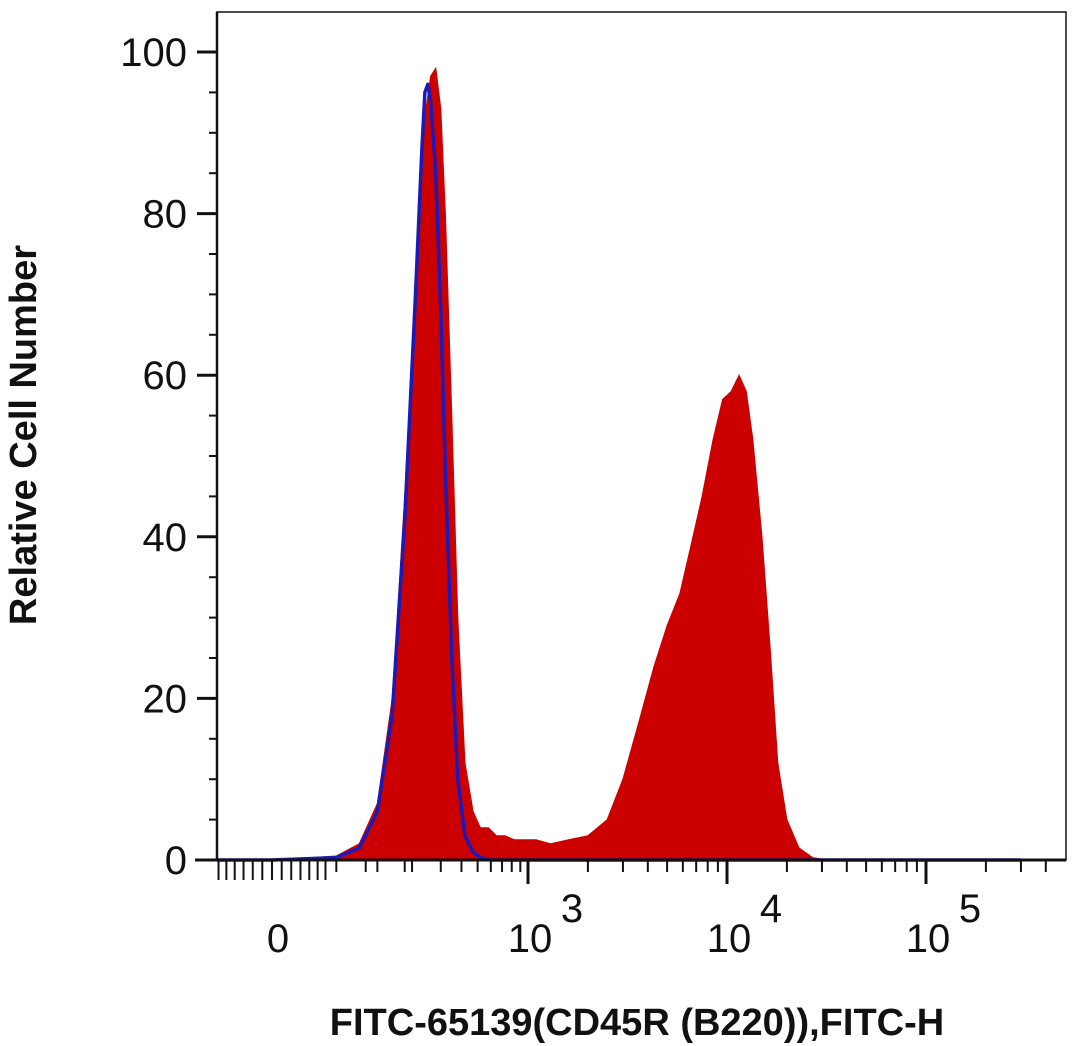  I want to click on y-axis-title: Relative Cell Number, so click(24, 435).